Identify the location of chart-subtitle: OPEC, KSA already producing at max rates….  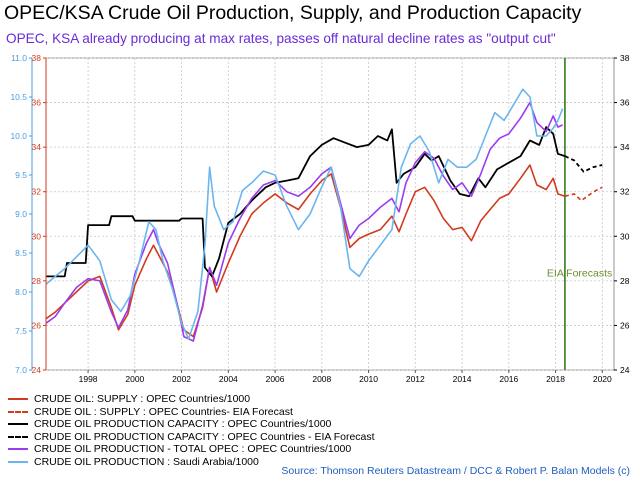
(281, 38).